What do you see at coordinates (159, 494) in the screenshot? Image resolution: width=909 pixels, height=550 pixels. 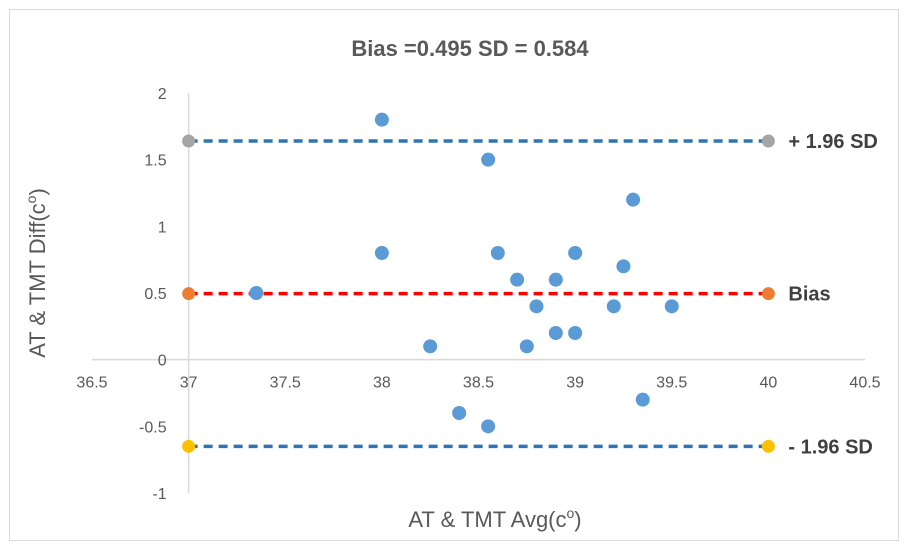 I see `y-tick-label: -1` at bounding box center [159, 494].